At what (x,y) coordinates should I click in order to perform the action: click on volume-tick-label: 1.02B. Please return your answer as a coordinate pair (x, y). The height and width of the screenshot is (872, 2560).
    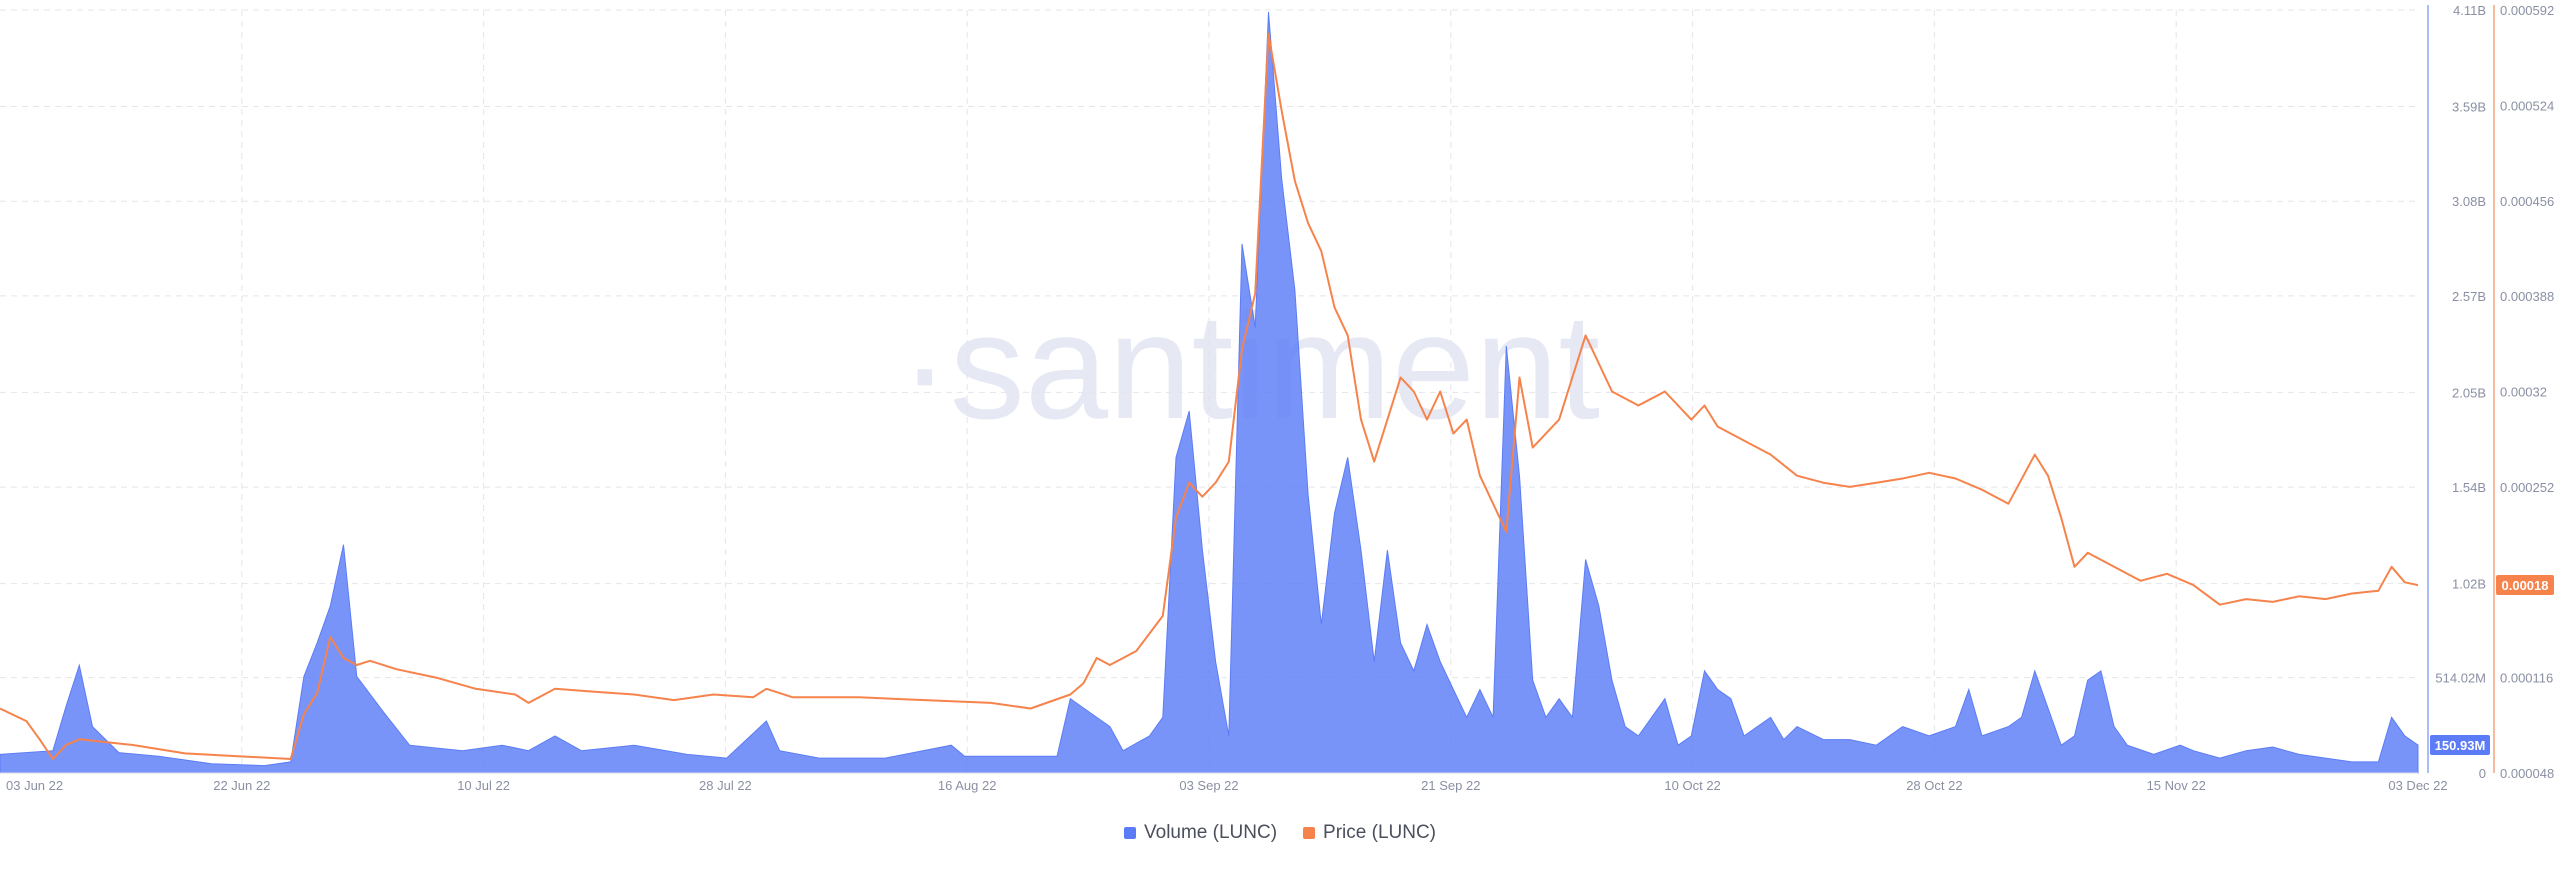
    Looking at the image, I should click on (2469, 584).